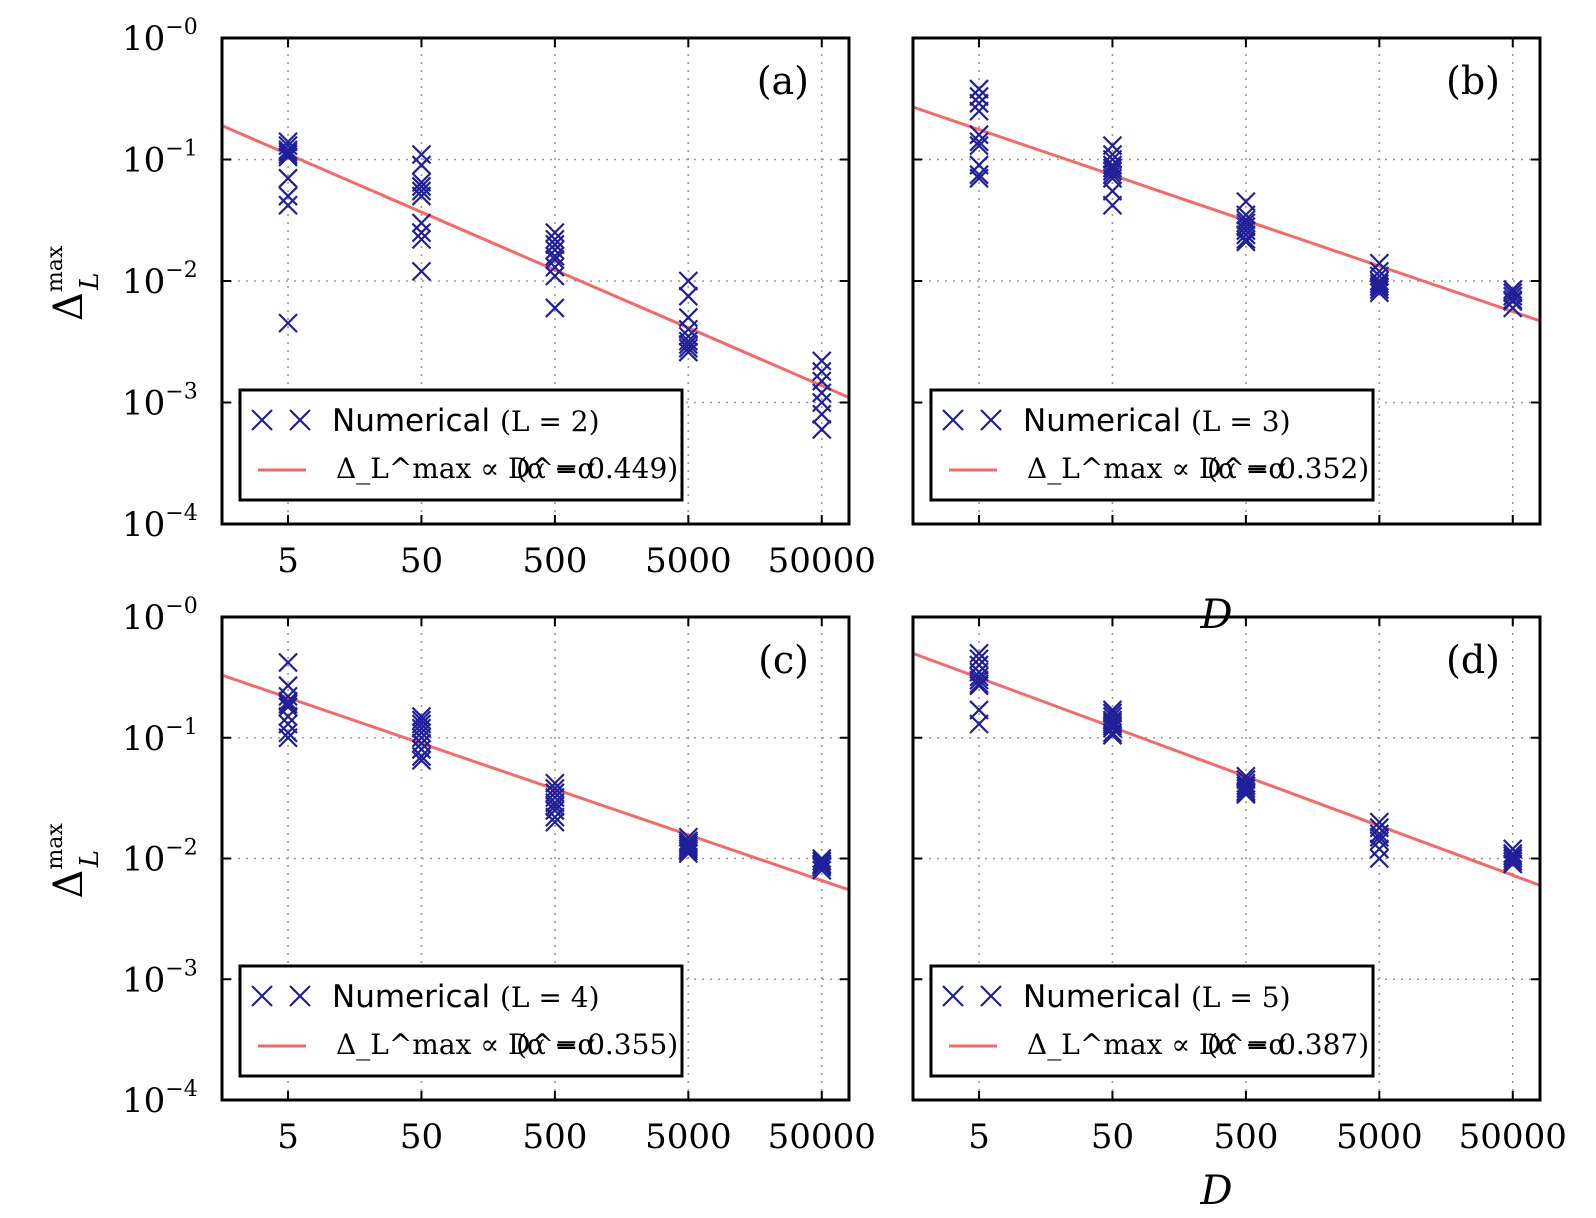 The height and width of the screenshot is (1218, 1596). I want to click on x-tick-label: 50000, so click(1513, 1137).